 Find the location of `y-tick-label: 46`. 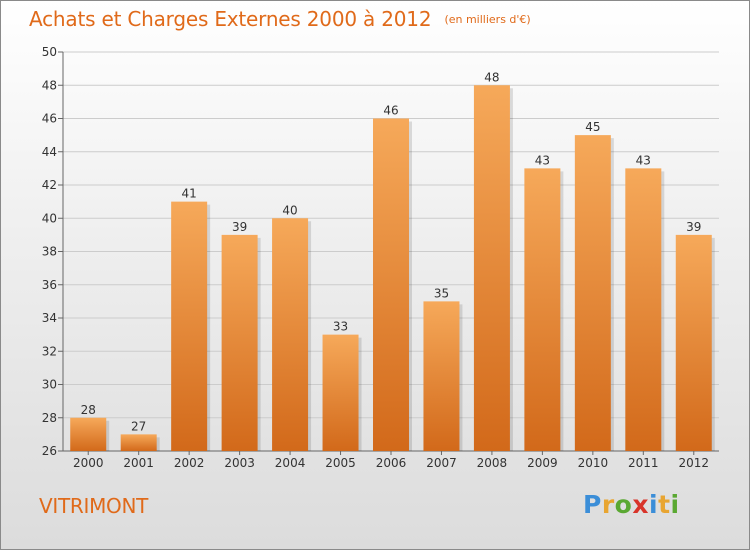

y-tick-label: 46 is located at coordinates (49, 119).